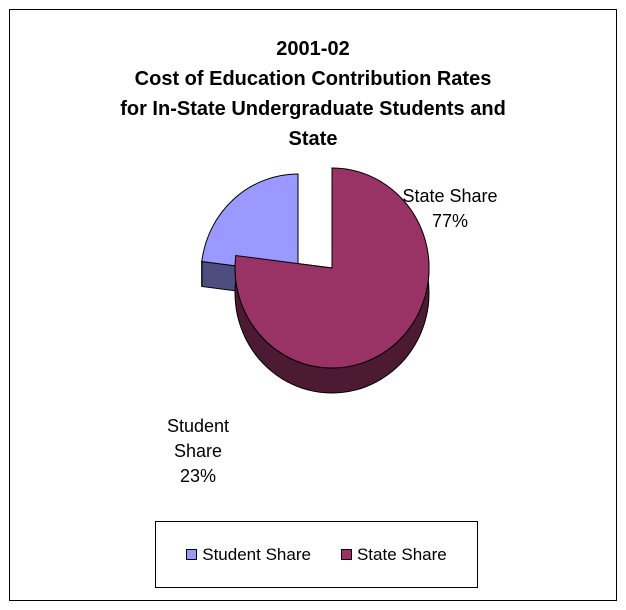 The height and width of the screenshot is (610, 626). I want to click on chart-title-line-1: 2001-02, so click(313, 49).